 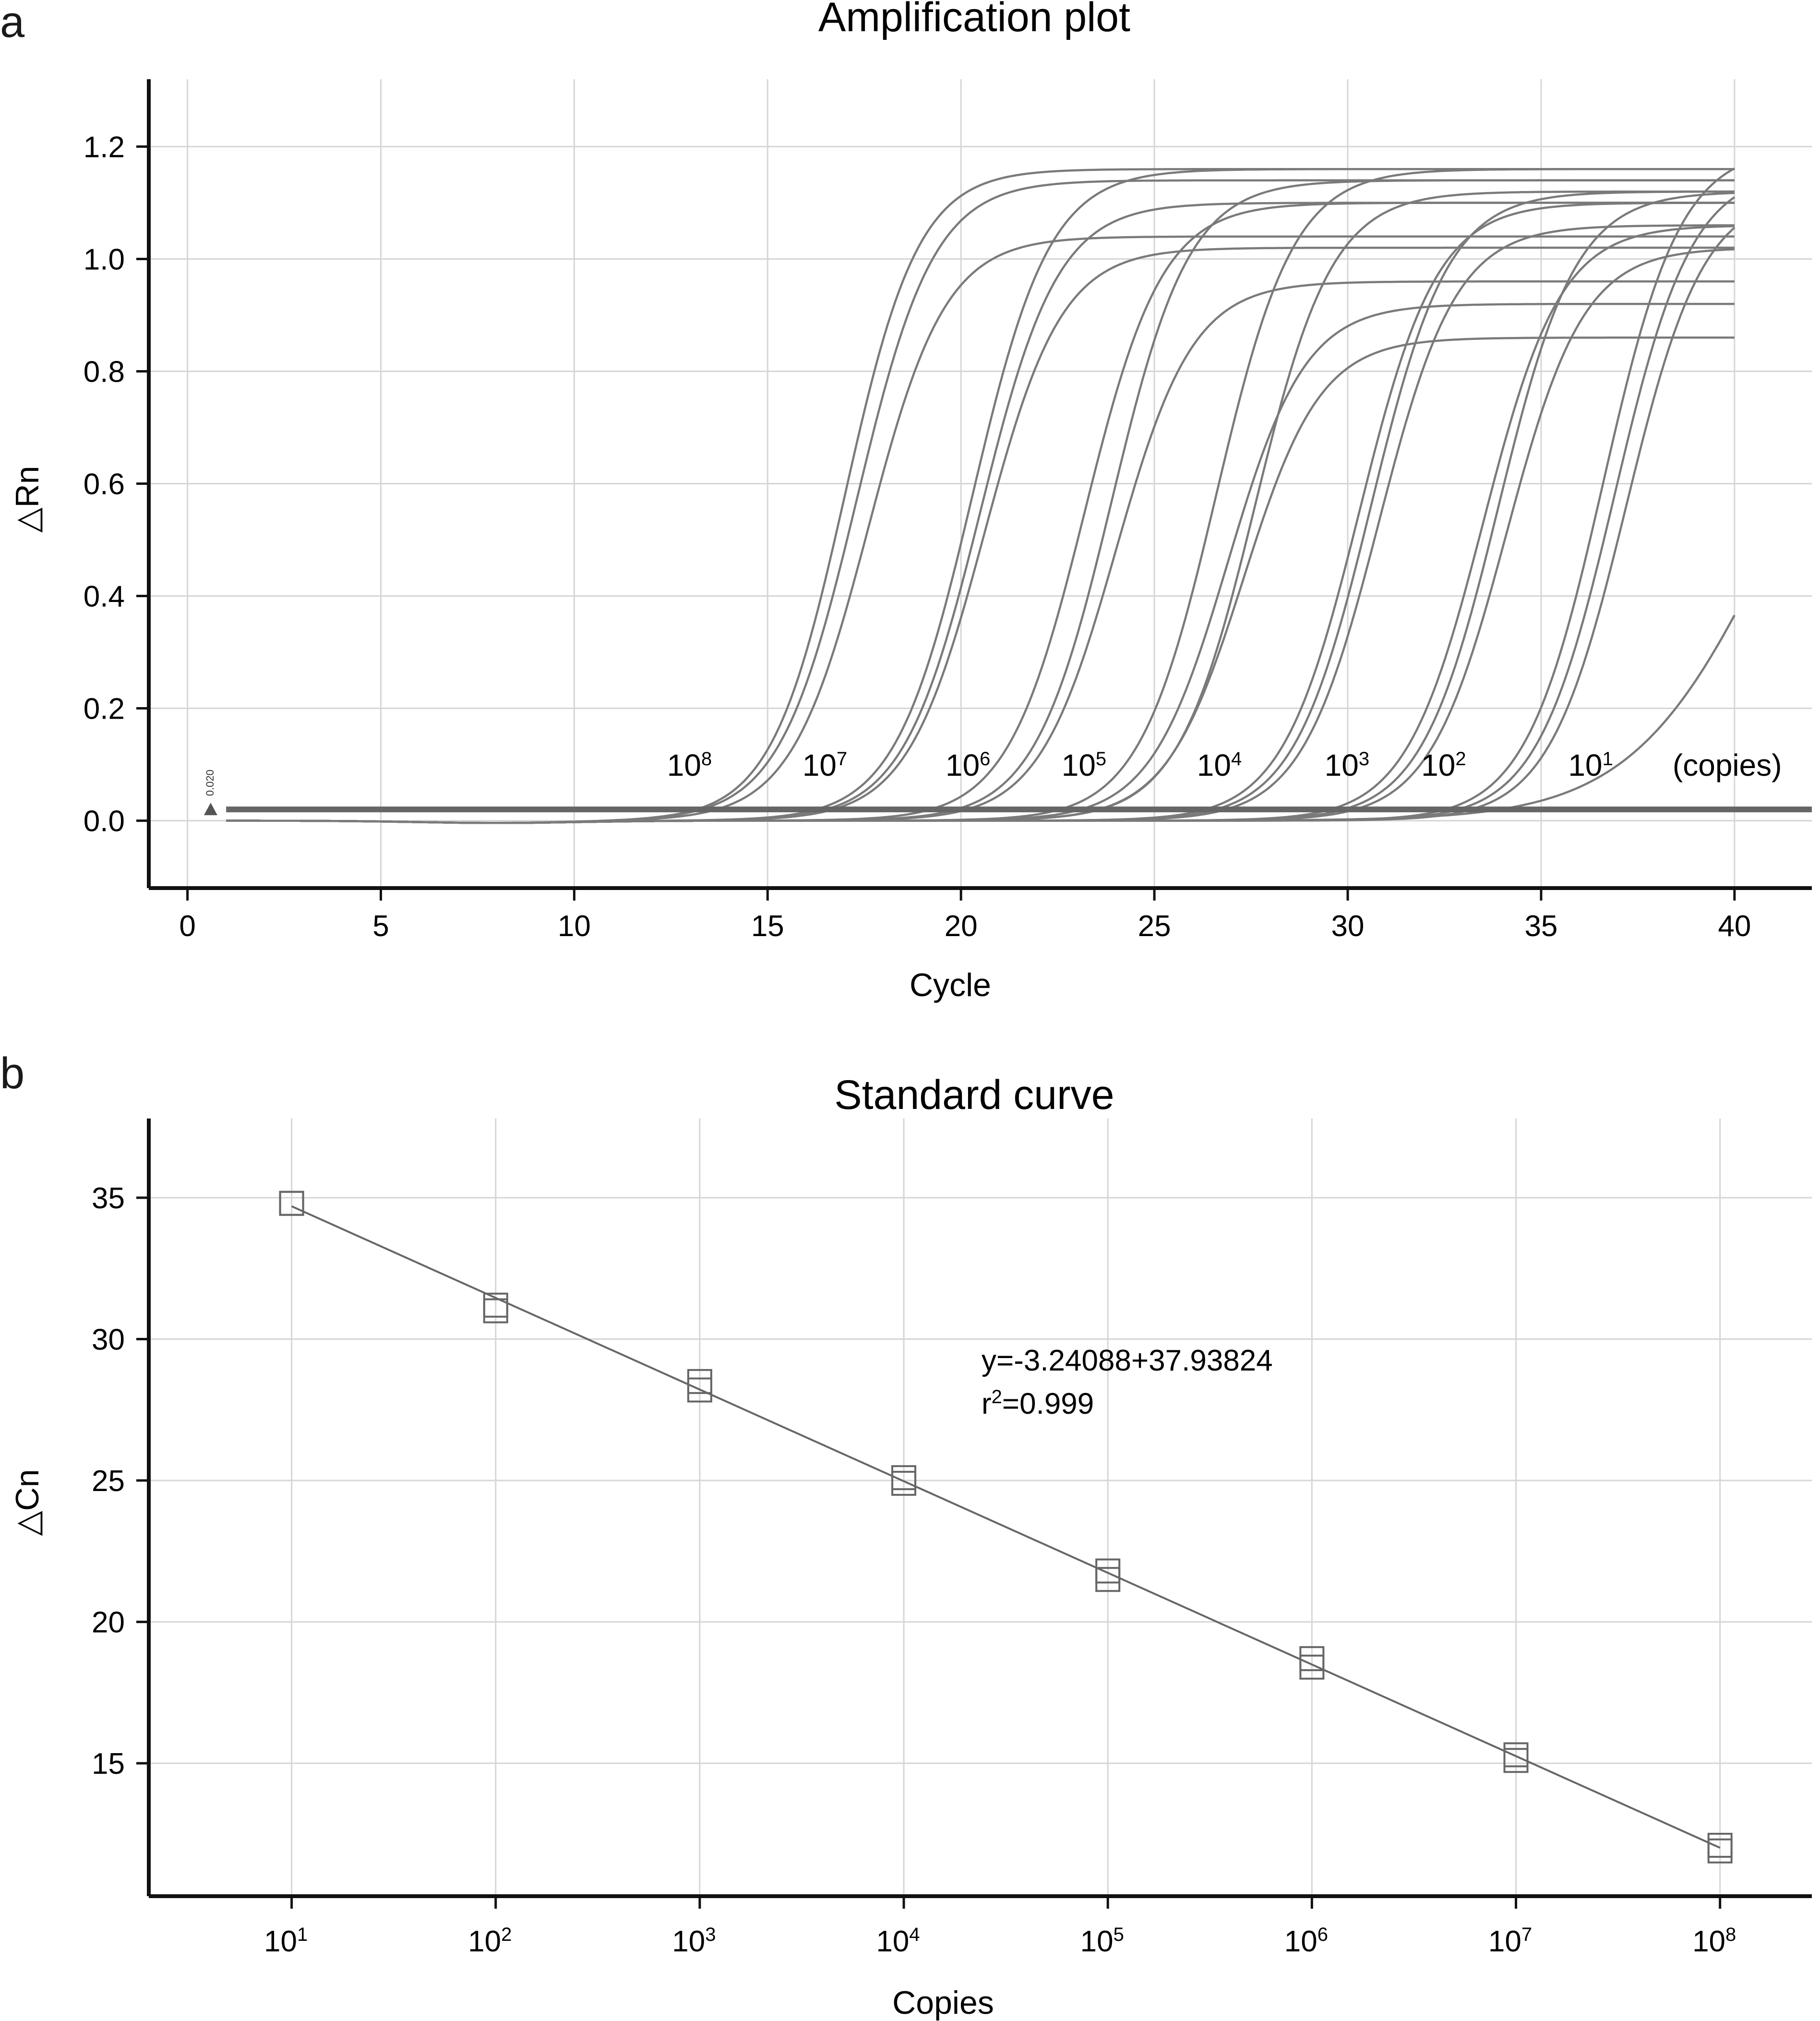 I want to click on x-tick-label: 10⁸, so click(x=1714, y=1941).